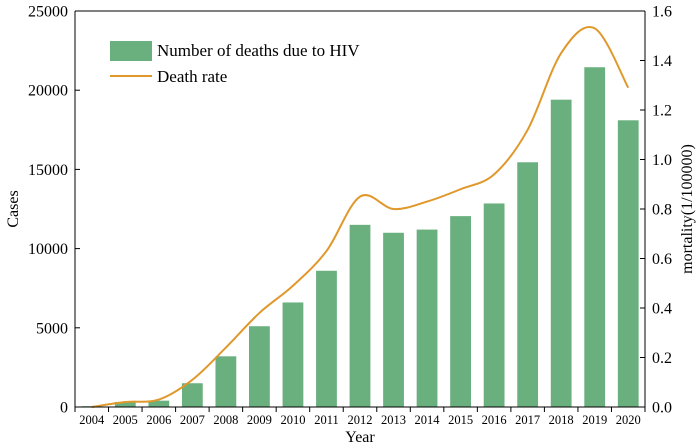 Image resolution: width=700 pixels, height=448 pixels. I want to click on x-tick-label: 2019, so click(594, 420).